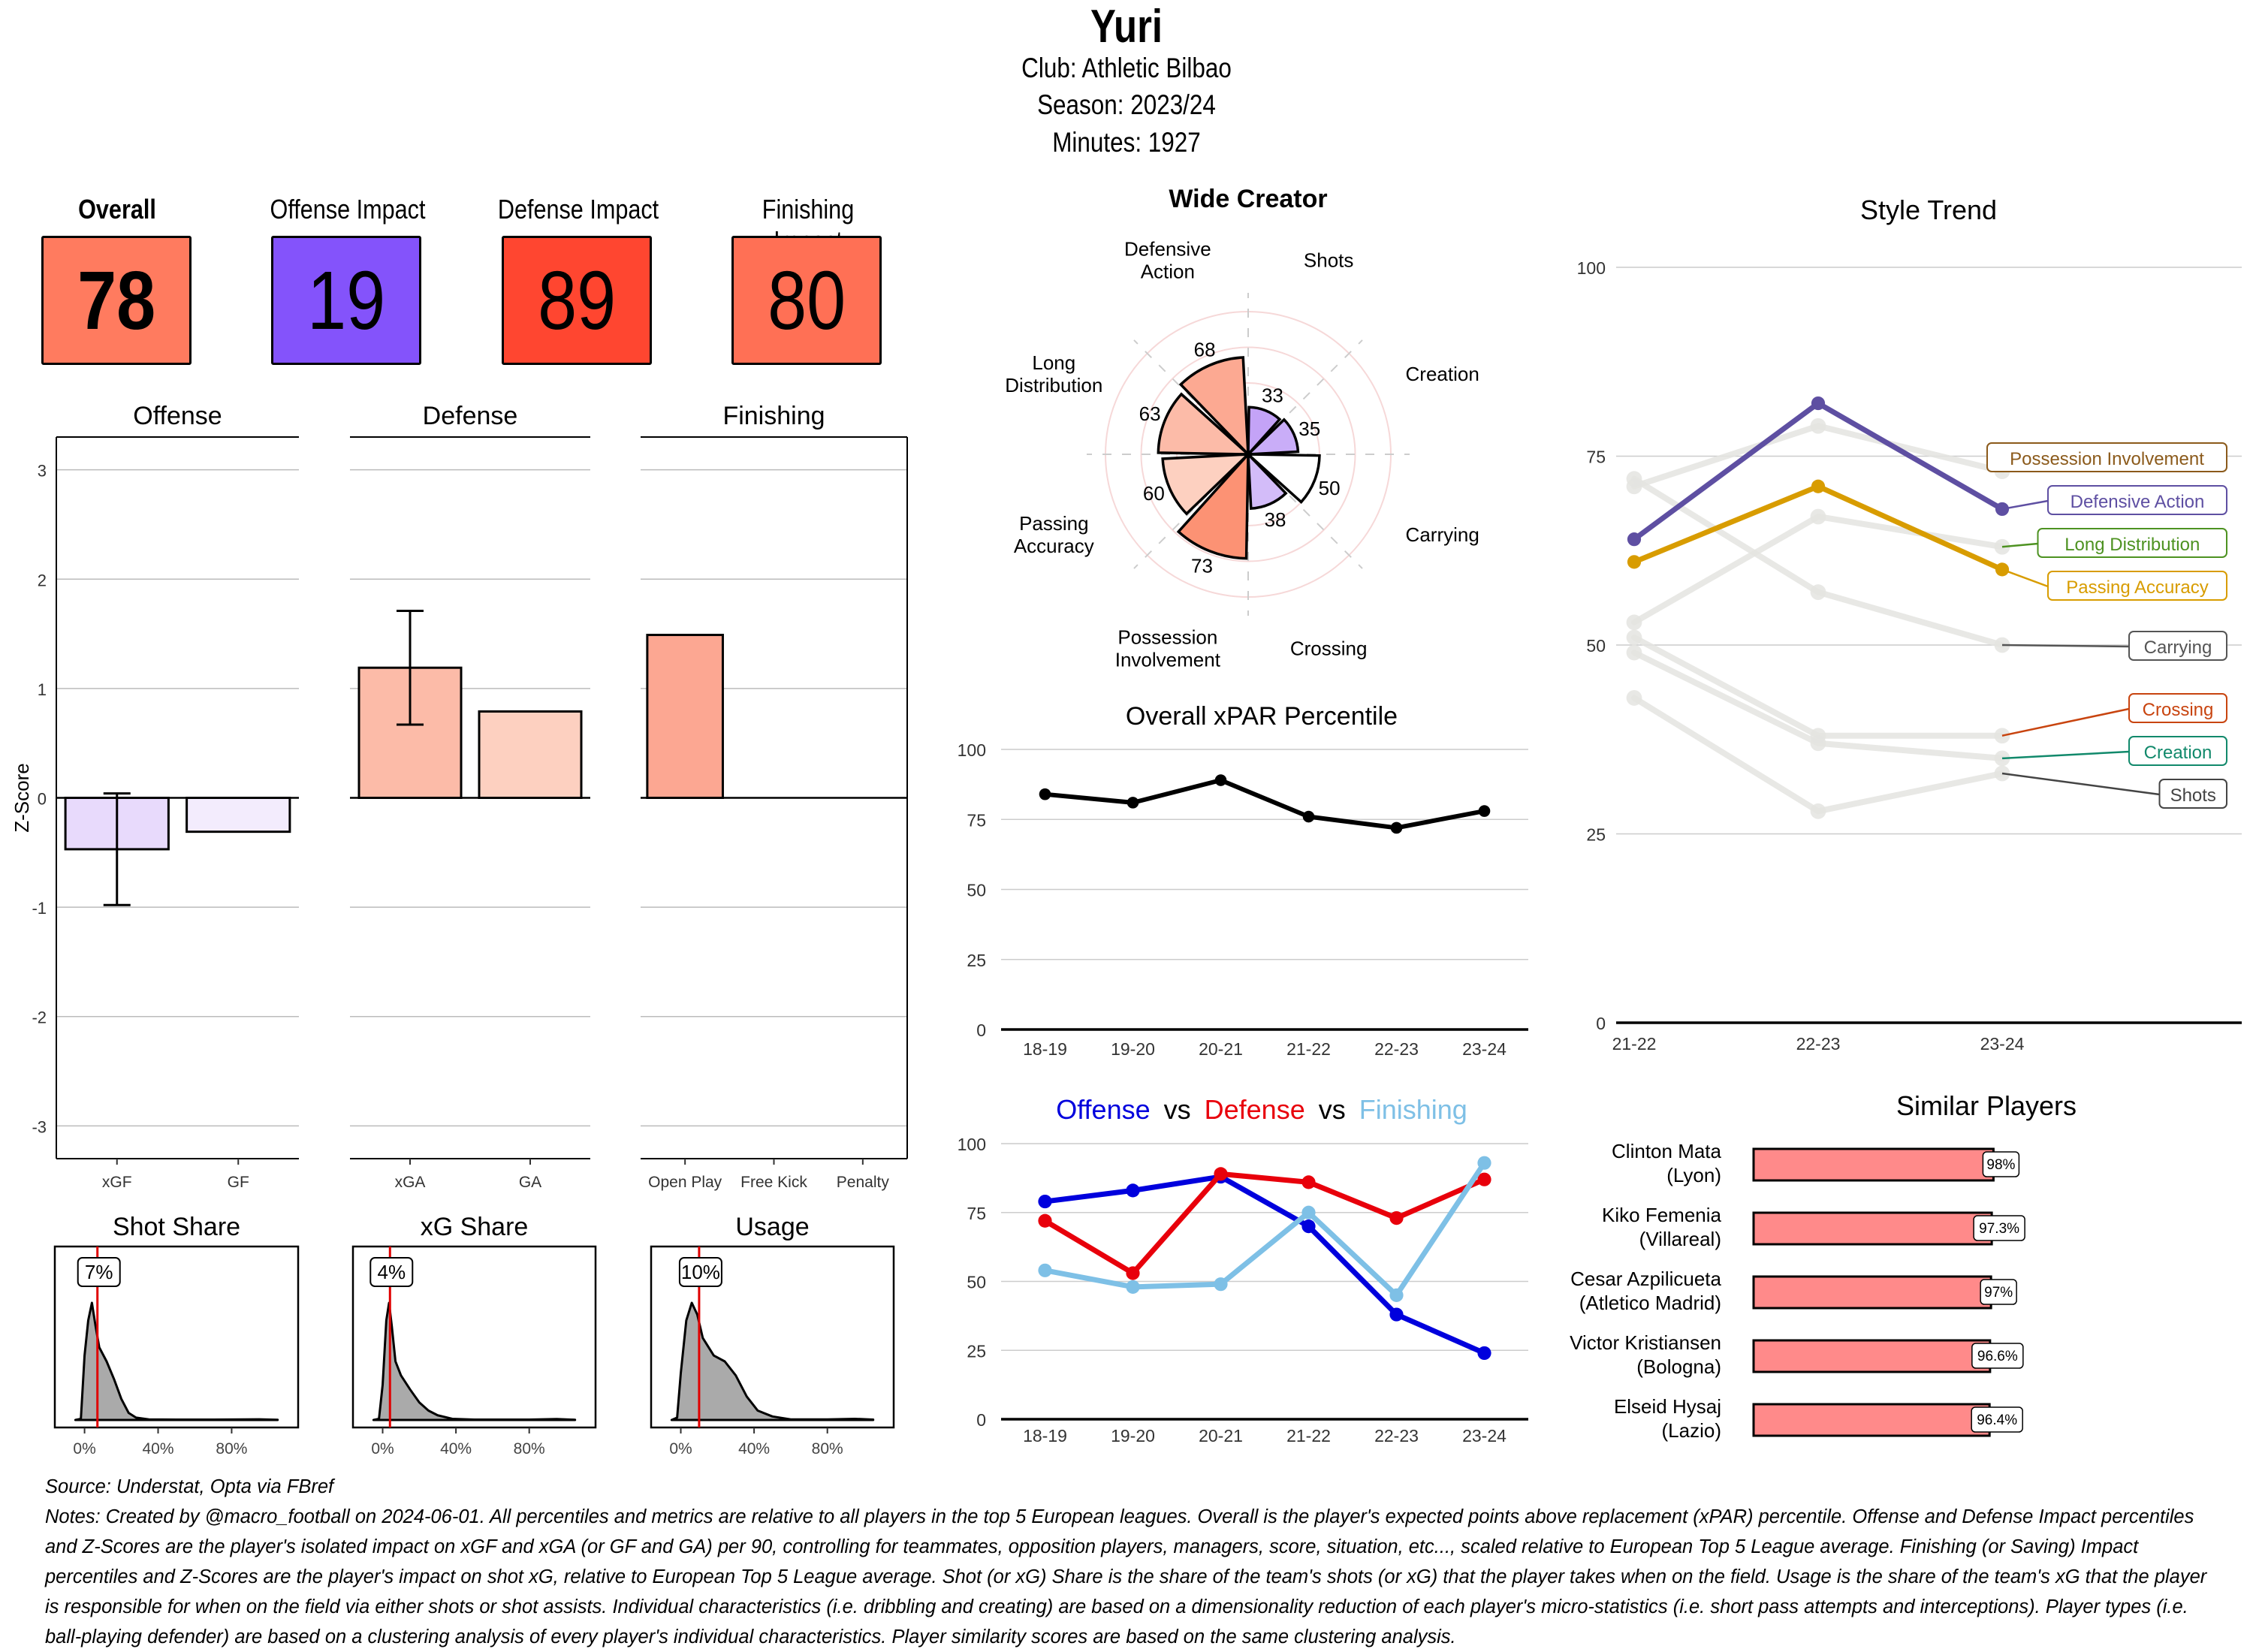  What do you see at coordinates (1103, 1109) in the screenshot?
I see `title-part: Offense` at bounding box center [1103, 1109].